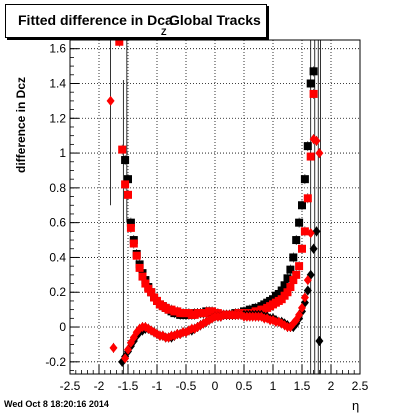 The image size is (400, 414). What do you see at coordinates (62, 327) in the screenshot?
I see `y-tick-label: 0` at bounding box center [62, 327].